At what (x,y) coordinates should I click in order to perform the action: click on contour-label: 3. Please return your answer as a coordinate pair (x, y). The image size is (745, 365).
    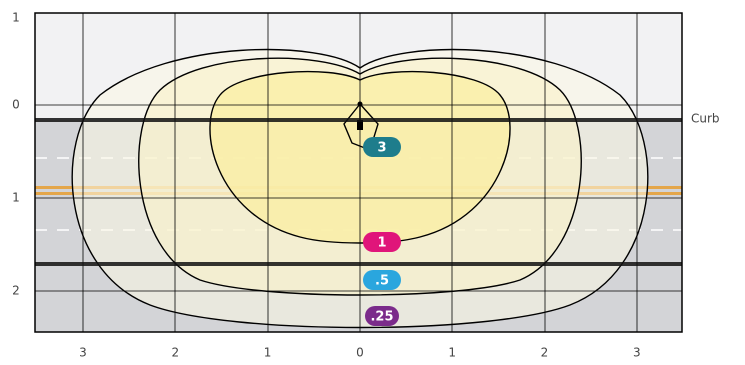
    Looking at the image, I should click on (382, 147).